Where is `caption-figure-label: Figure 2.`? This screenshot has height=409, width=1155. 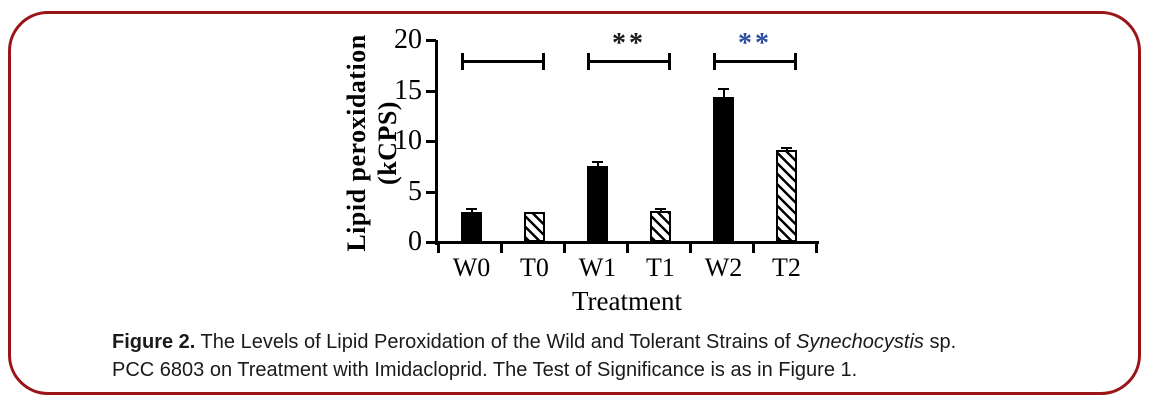 caption-figure-label: Figure 2. is located at coordinates (154, 342).